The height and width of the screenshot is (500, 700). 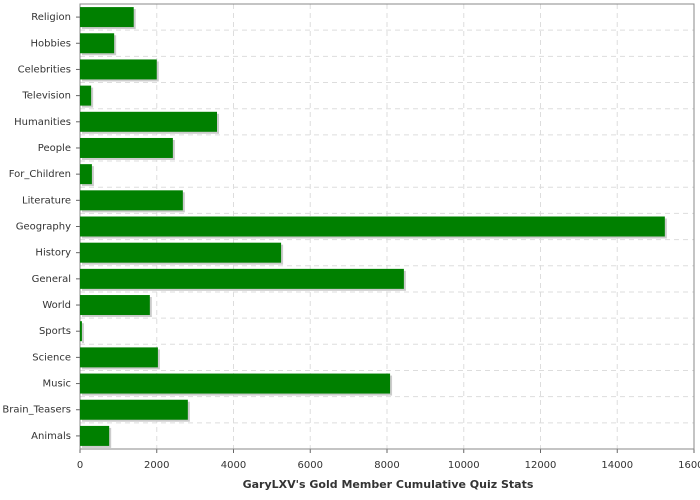 What do you see at coordinates (51, 17) in the screenshot?
I see `y-tick-label: Religion` at bounding box center [51, 17].